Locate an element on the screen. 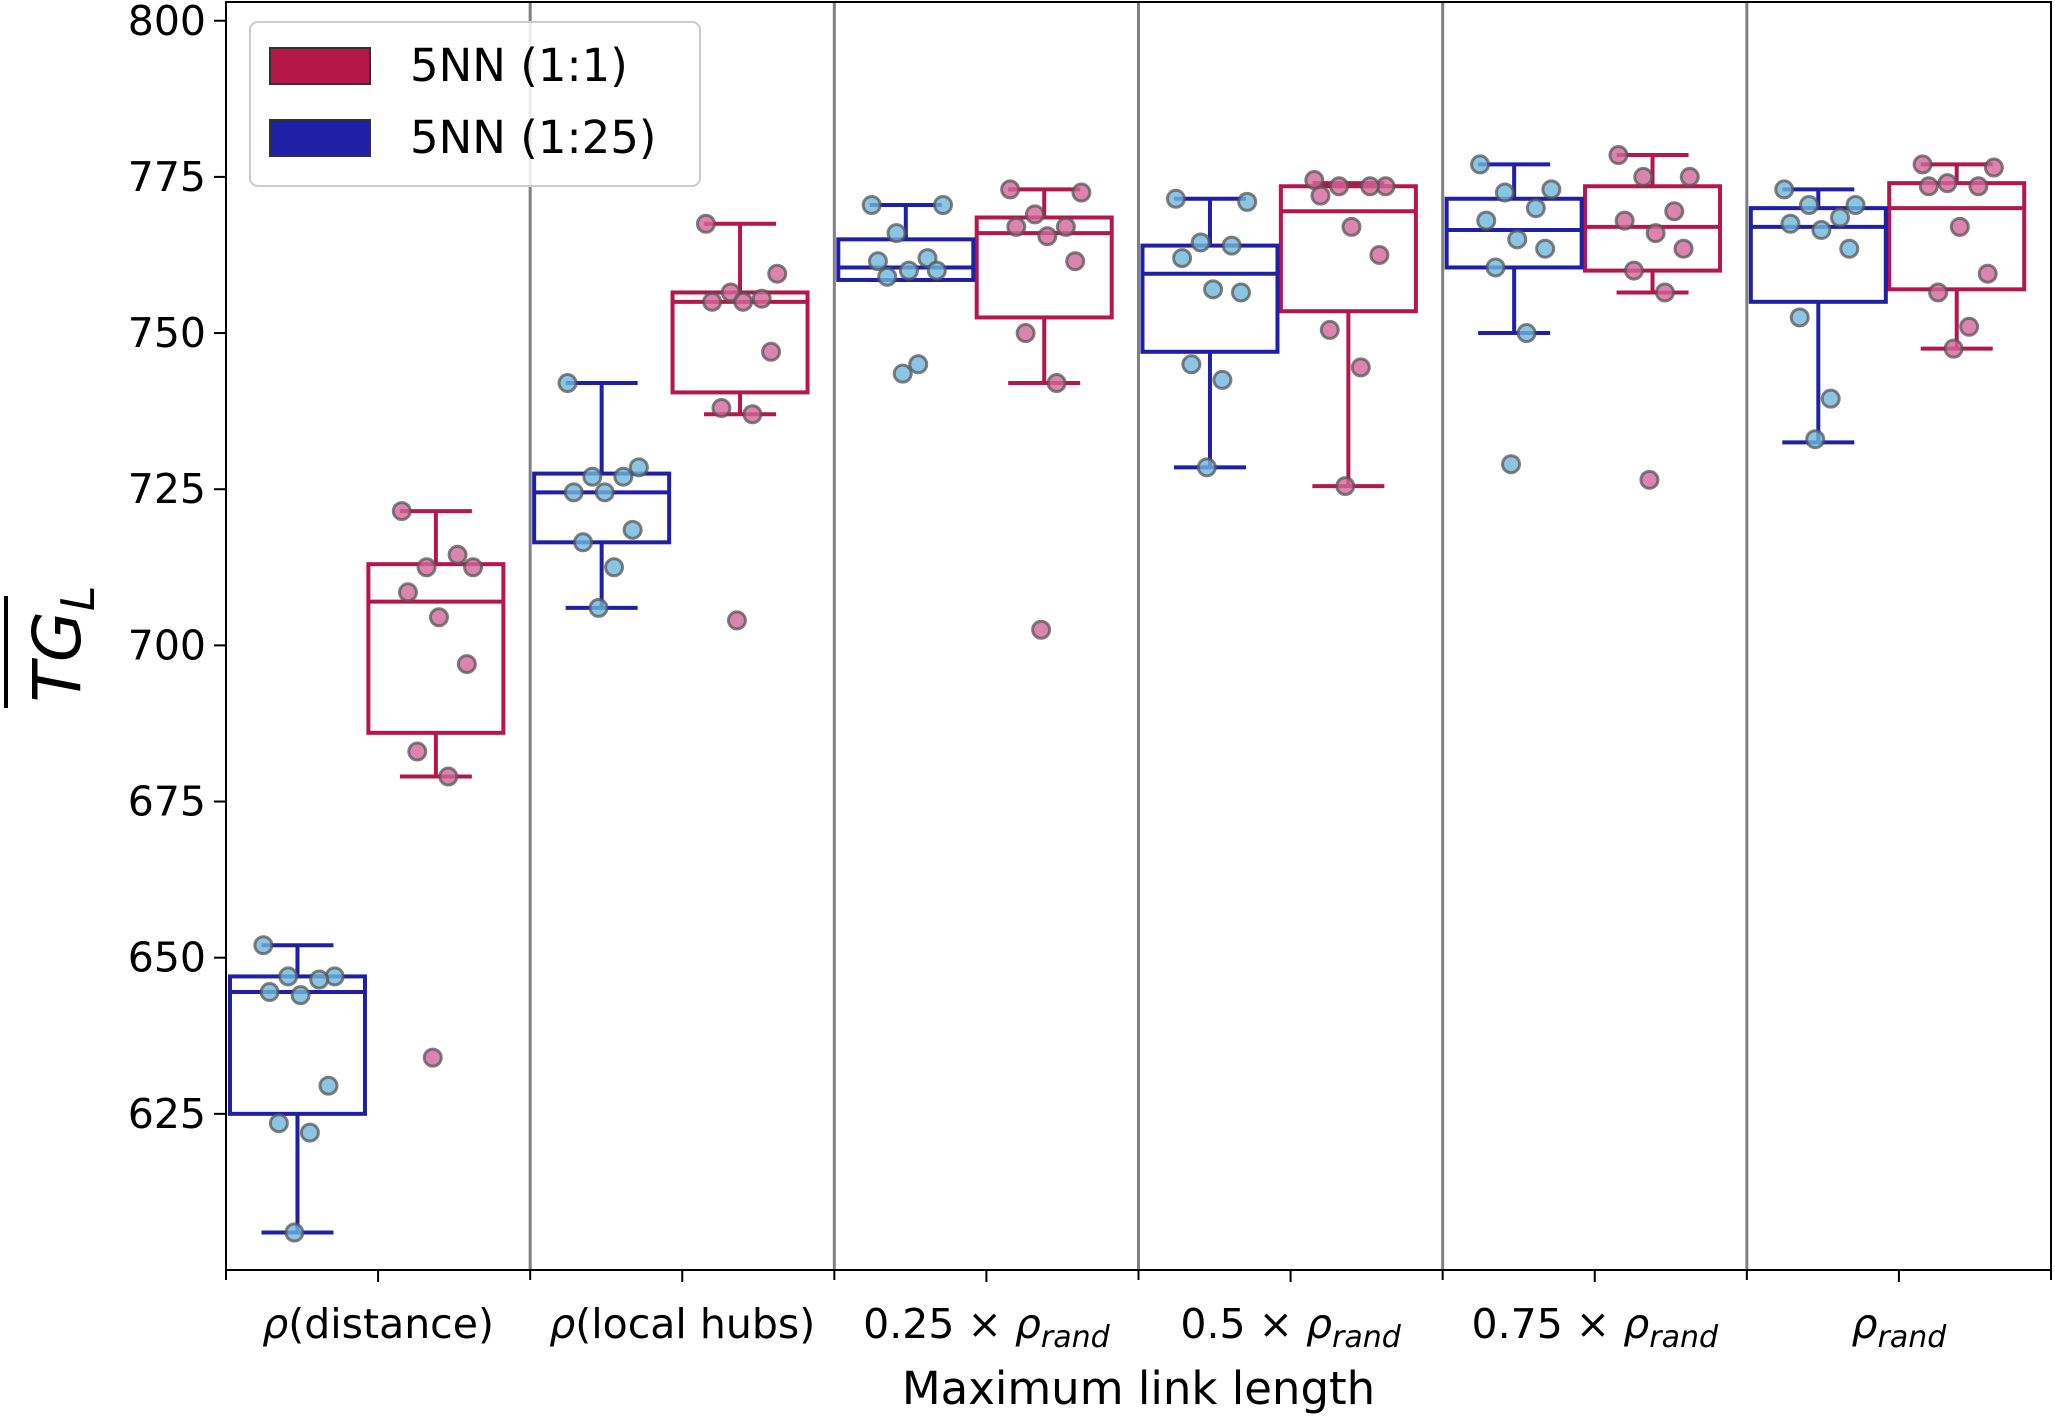  y-tick-label: 625 is located at coordinates (167, 1114).